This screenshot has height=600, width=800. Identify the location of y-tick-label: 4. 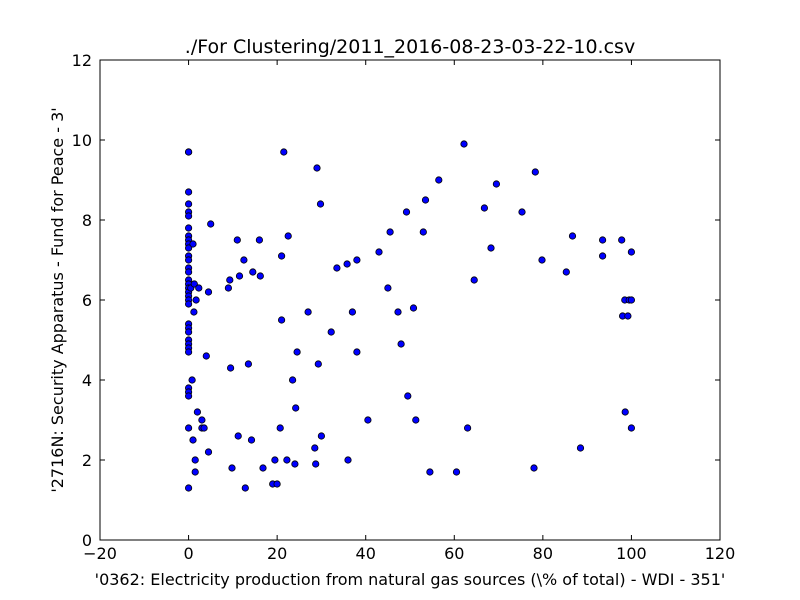
(87, 380).